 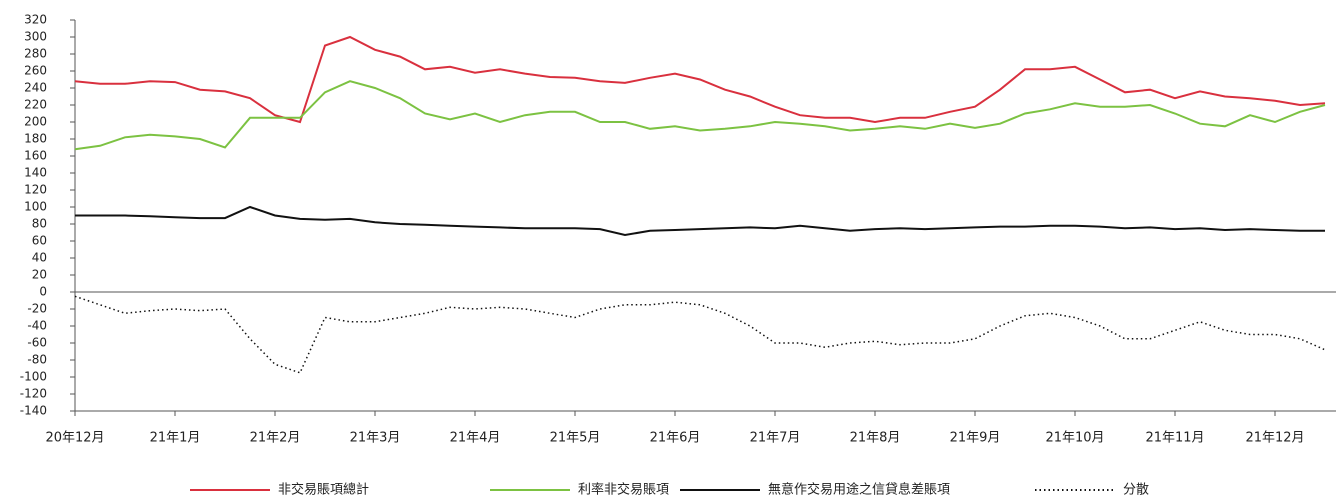 I want to click on y-tick-label: 80, so click(x=39, y=224).